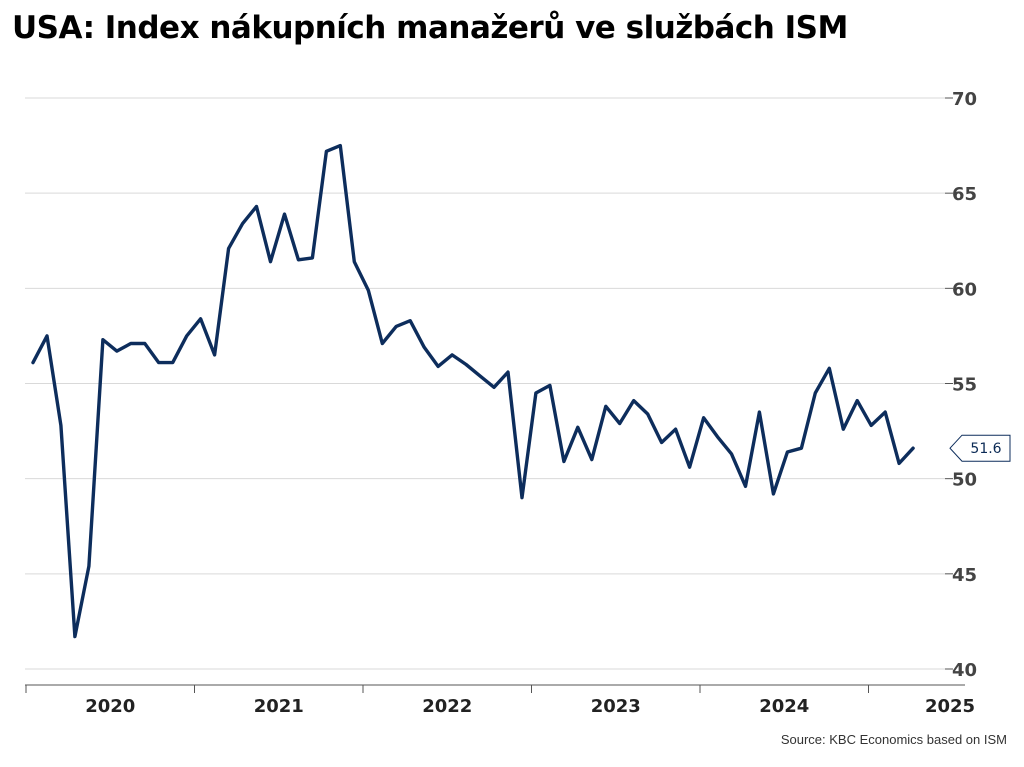  I want to click on y-tick-label: 65, so click(964, 194).